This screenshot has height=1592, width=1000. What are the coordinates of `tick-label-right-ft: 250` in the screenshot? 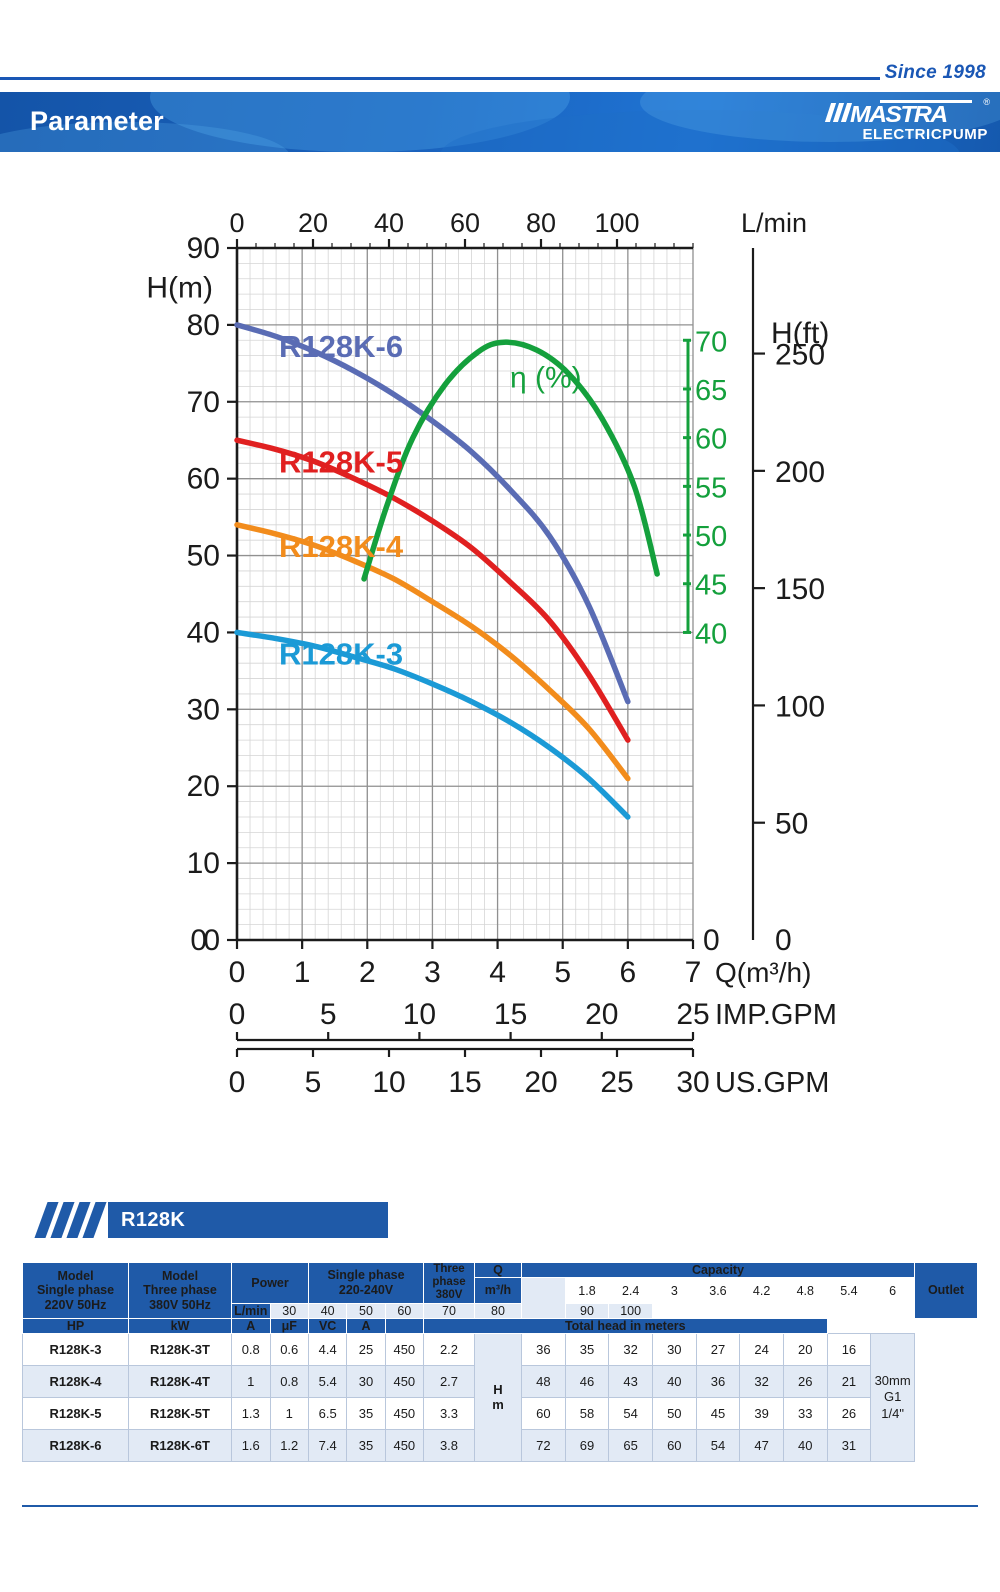 It's located at (800, 355).